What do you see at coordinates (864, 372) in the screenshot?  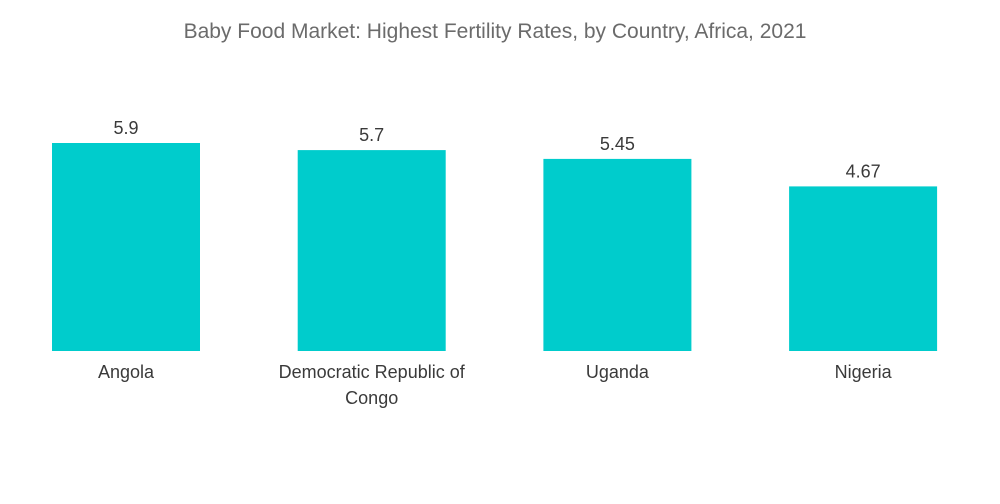 I see `category-label: Nigeria` at bounding box center [864, 372].